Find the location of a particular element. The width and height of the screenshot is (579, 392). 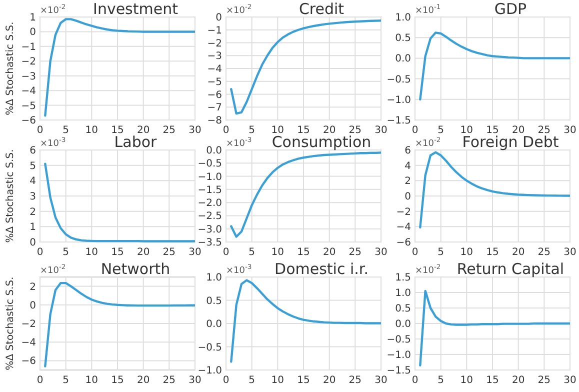

chart-title: Consumption is located at coordinates (322, 142).